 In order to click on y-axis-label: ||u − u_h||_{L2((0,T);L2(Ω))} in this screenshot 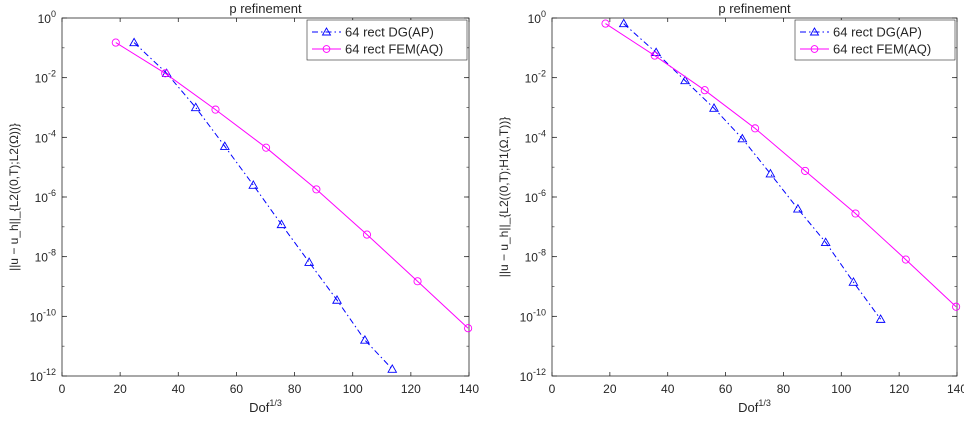, I will do `click(14, 197)`.